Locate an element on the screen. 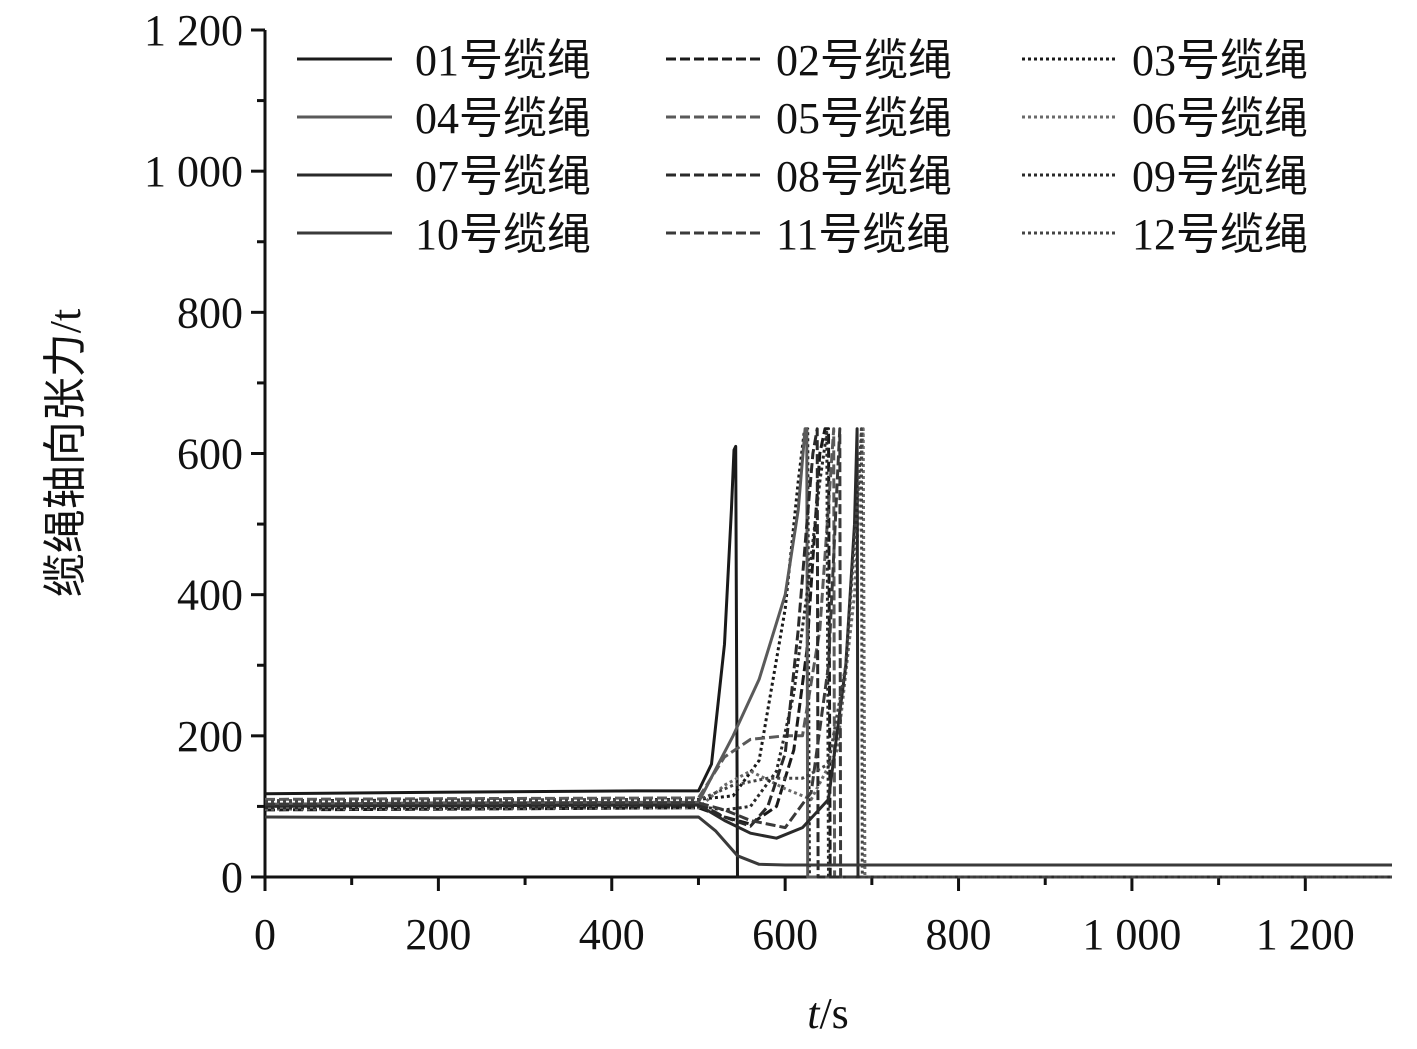  x-axis-title-unit: /s is located at coordinates (833, 1013).